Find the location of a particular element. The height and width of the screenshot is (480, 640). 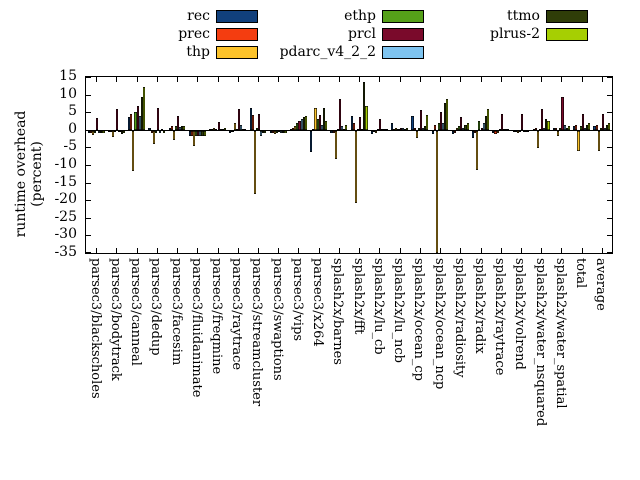

y-axis-title-line1: runtime overhead is located at coordinates (21, 174).